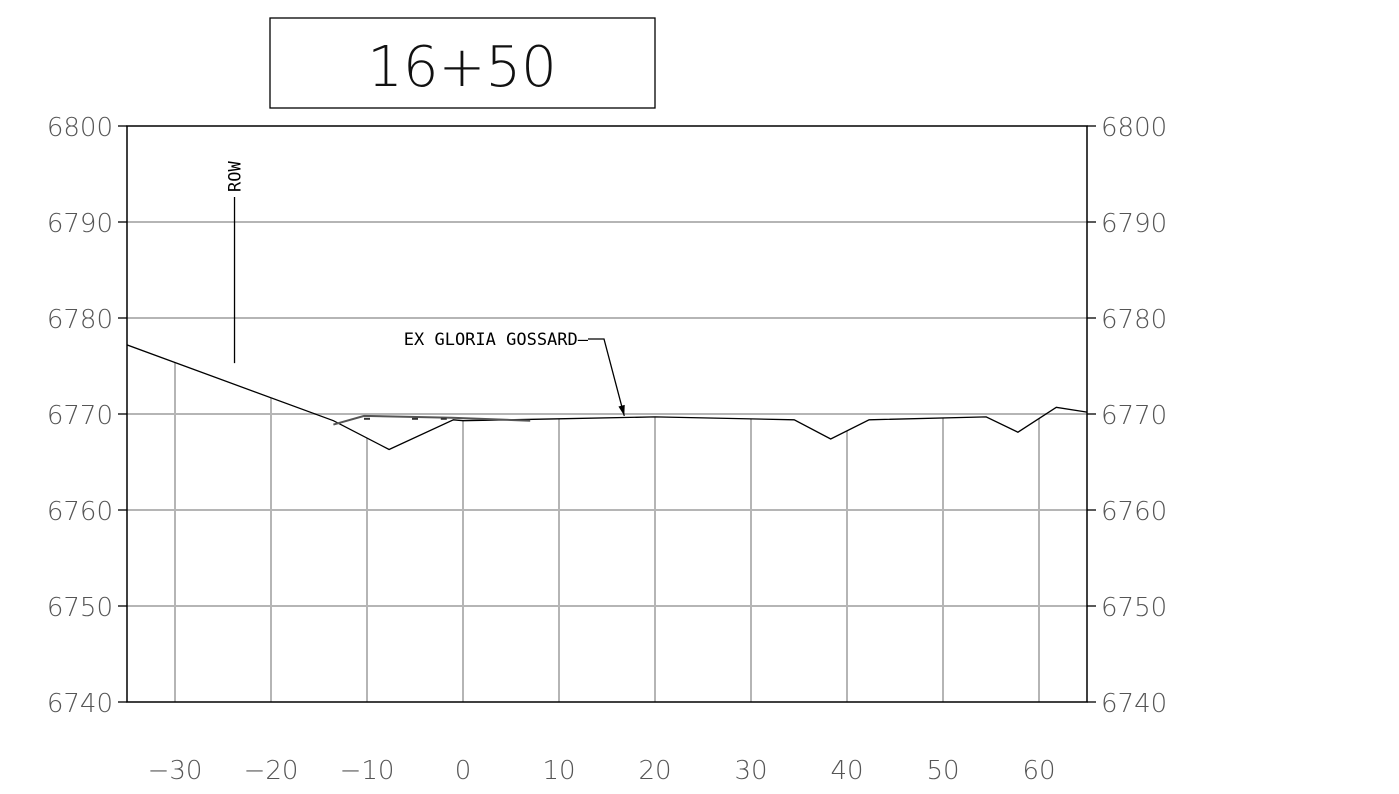 This screenshot has width=1399, height=794. Describe the element at coordinates (80, 224) in the screenshot. I see `y-tick-label-left: 6790` at that location.